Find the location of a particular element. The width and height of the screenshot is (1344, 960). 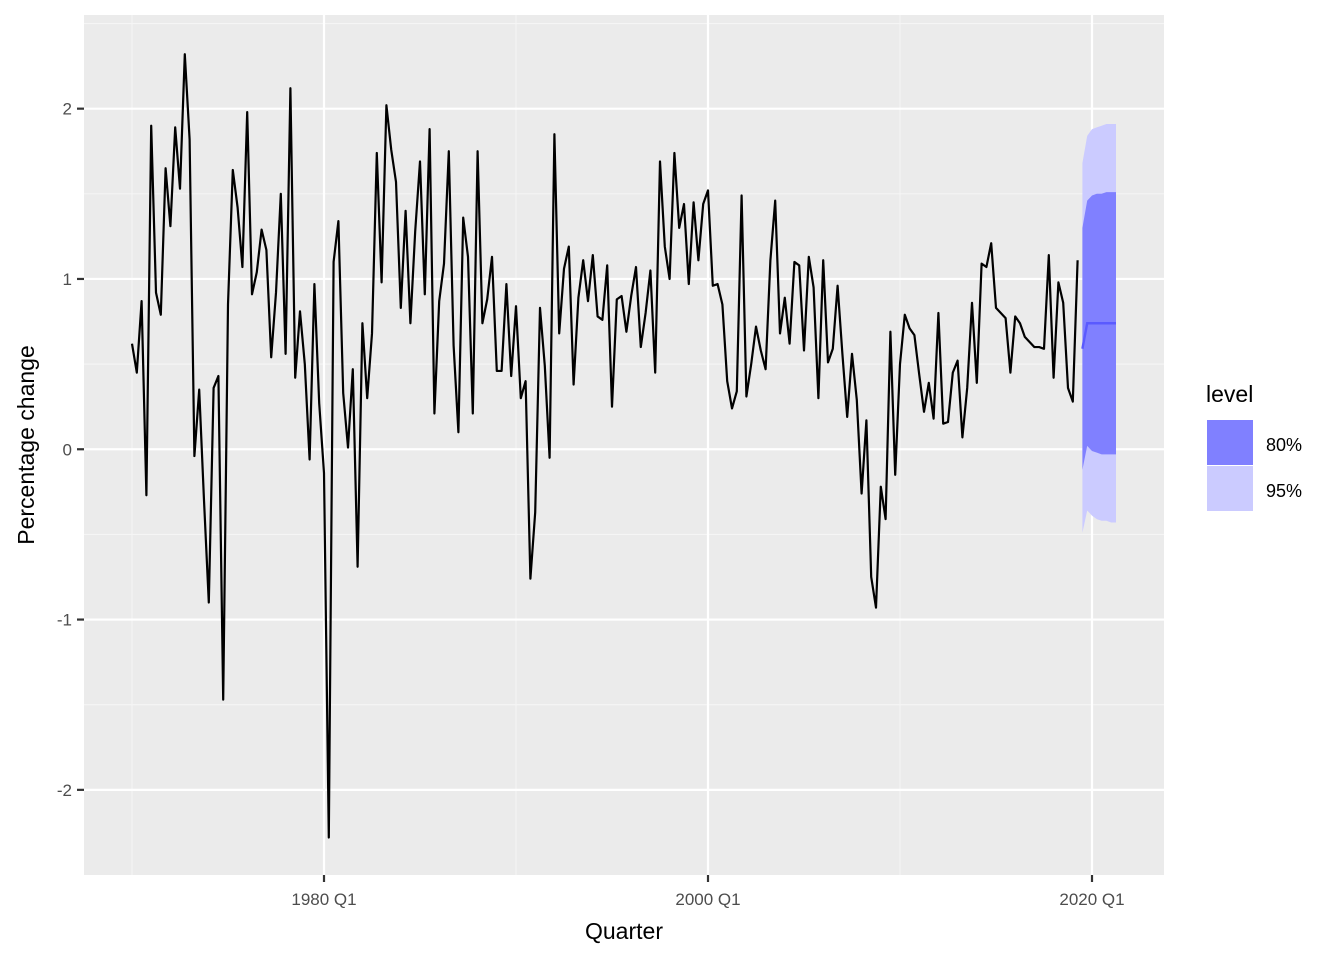

x-tick-label: 2000 Q1 is located at coordinates (707, 899).